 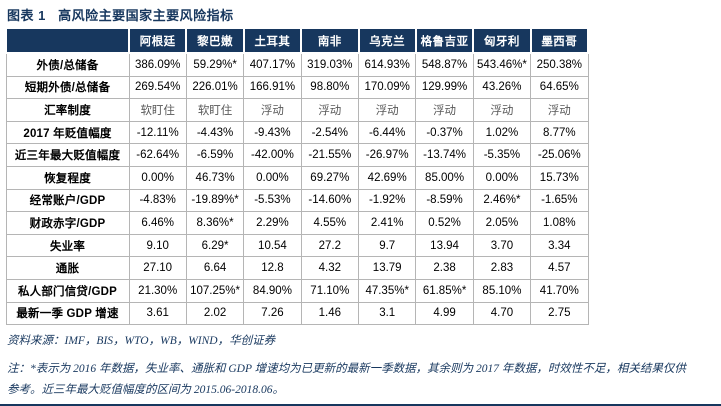 I want to click on data-cell: 软盯住, so click(x=157, y=110).